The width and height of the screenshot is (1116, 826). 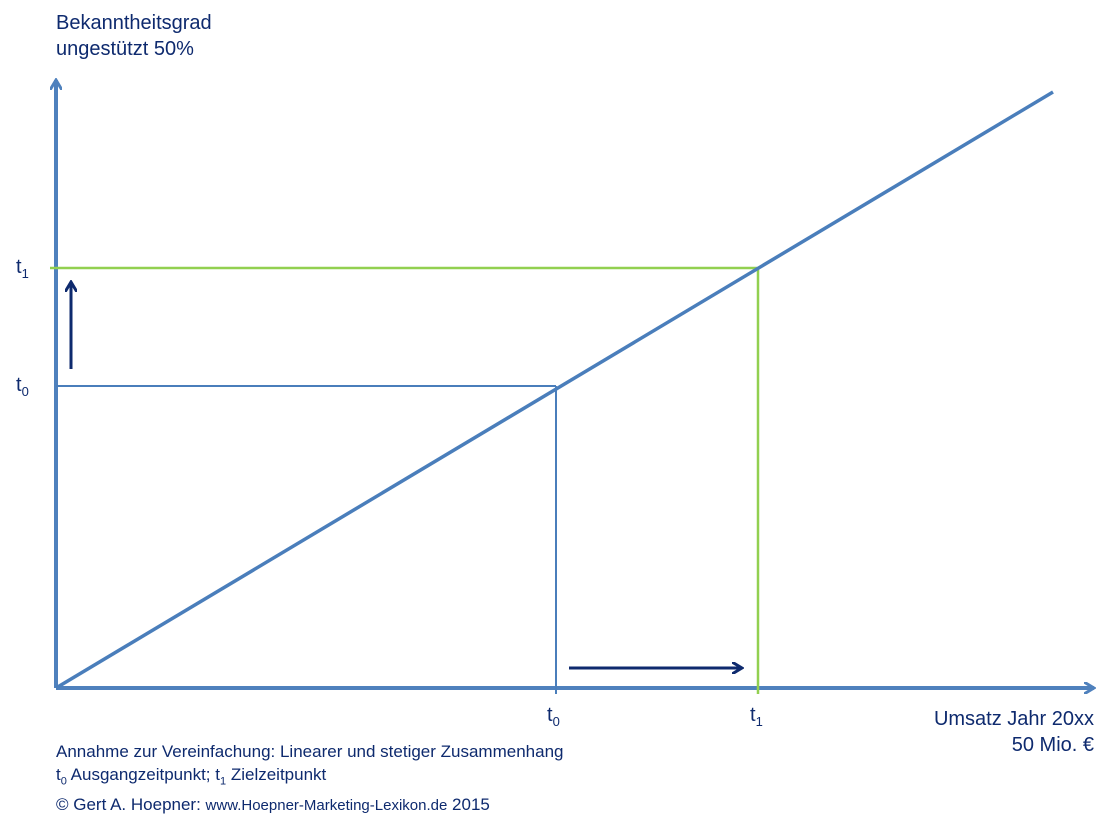 I want to click on x-tick-t1: t1, so click(x=756, y=716).